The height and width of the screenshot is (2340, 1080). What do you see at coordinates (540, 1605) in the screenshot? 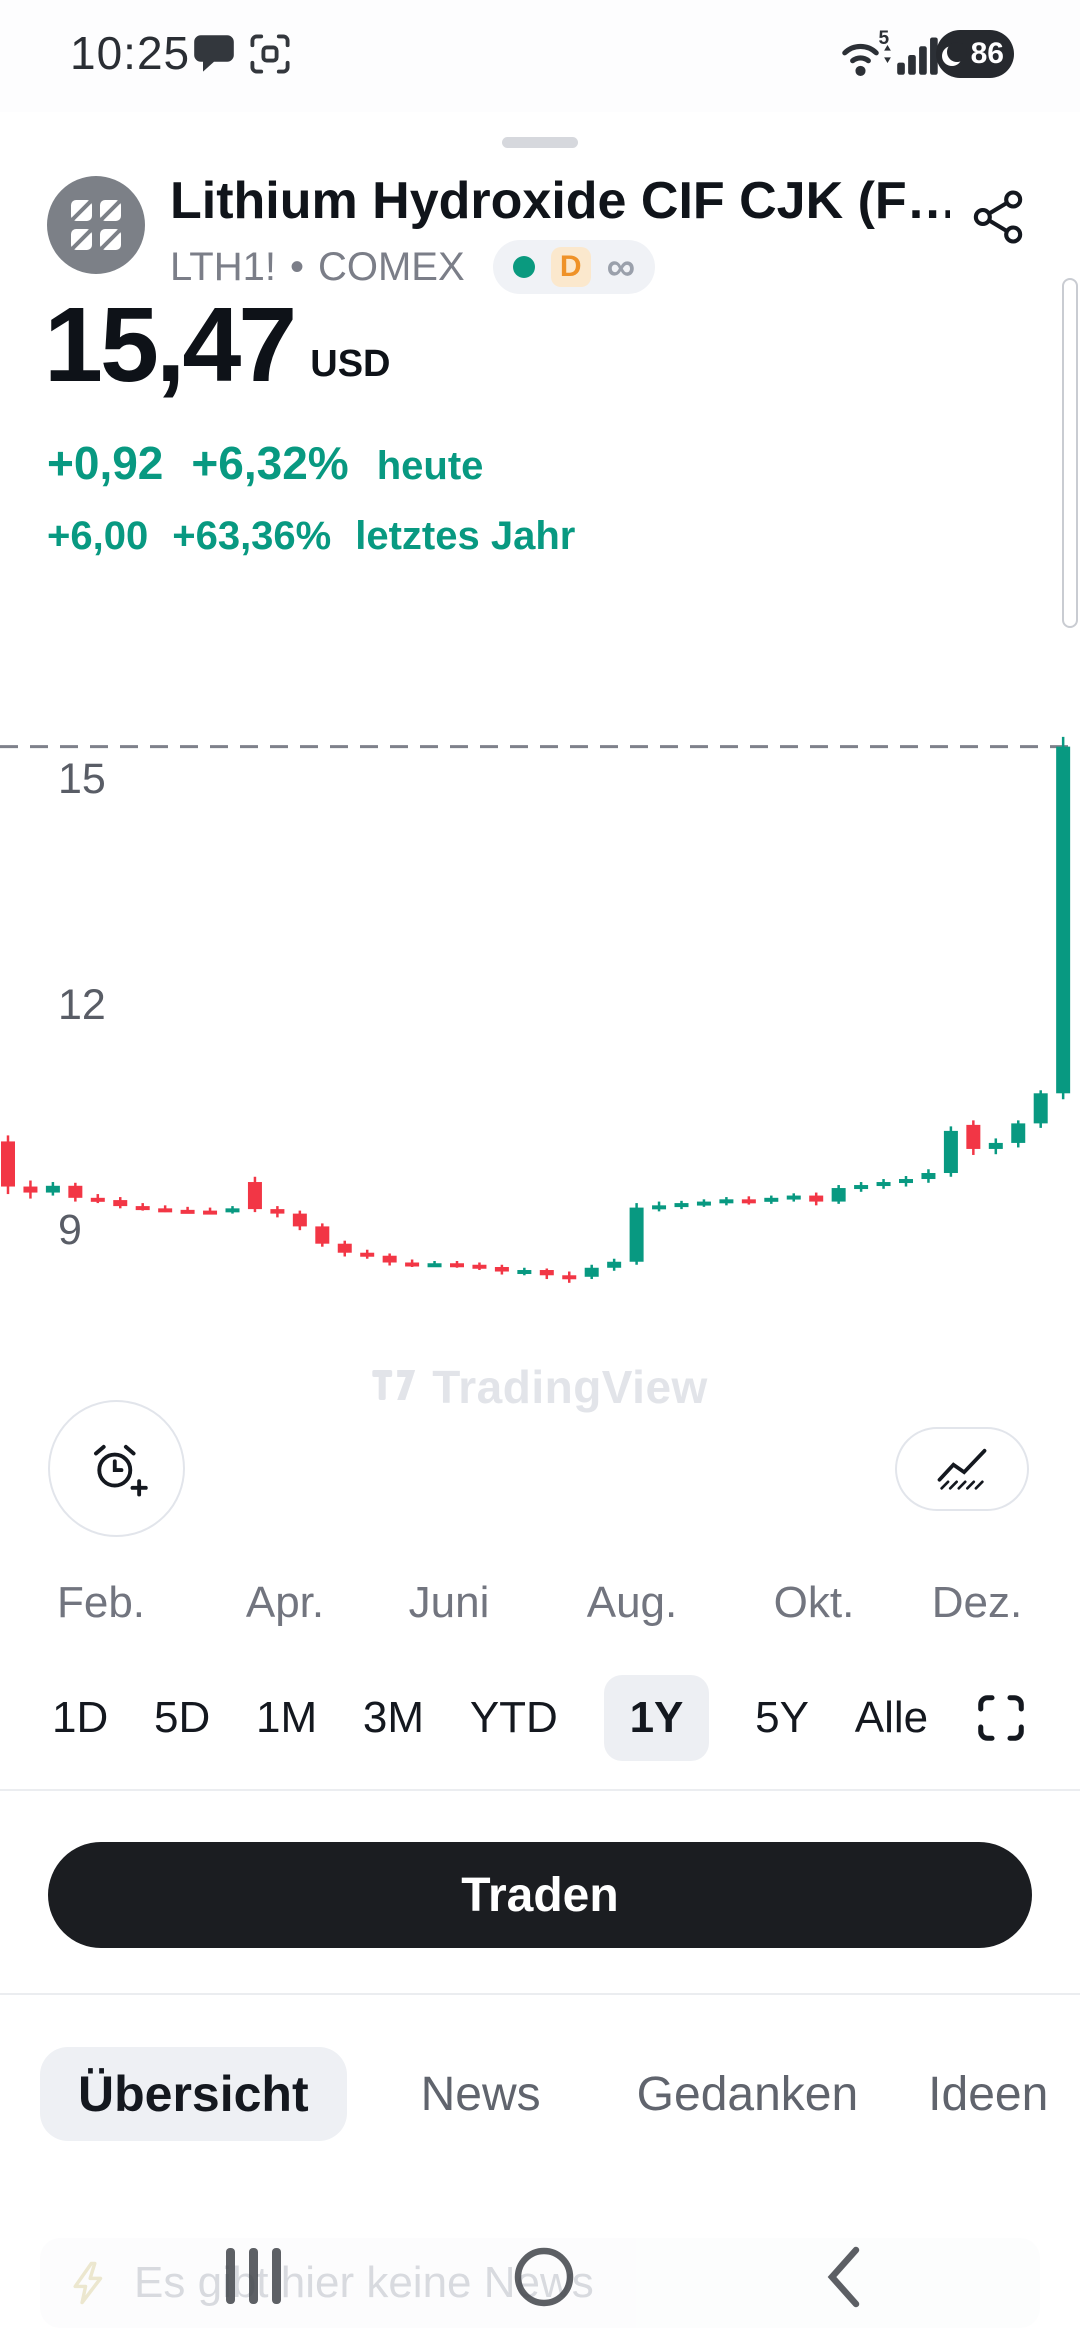
I see `x-axis-labels: Feb. Apr. Juni Aug. Okt. Dez.` at bounding box center [540, 1605].